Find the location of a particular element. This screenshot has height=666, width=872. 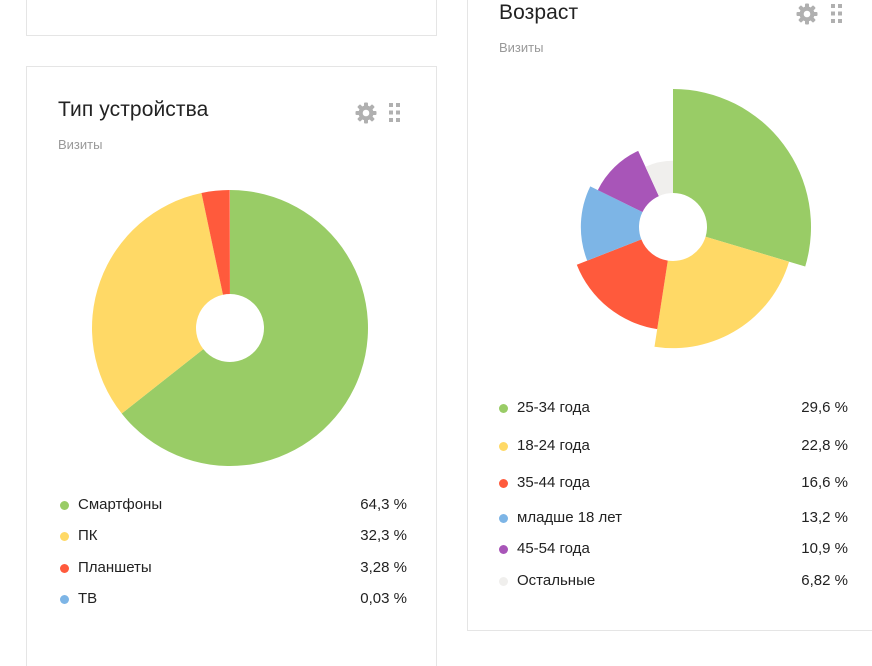

legend-value: 13,2 % is located at coordinates (824, 517).